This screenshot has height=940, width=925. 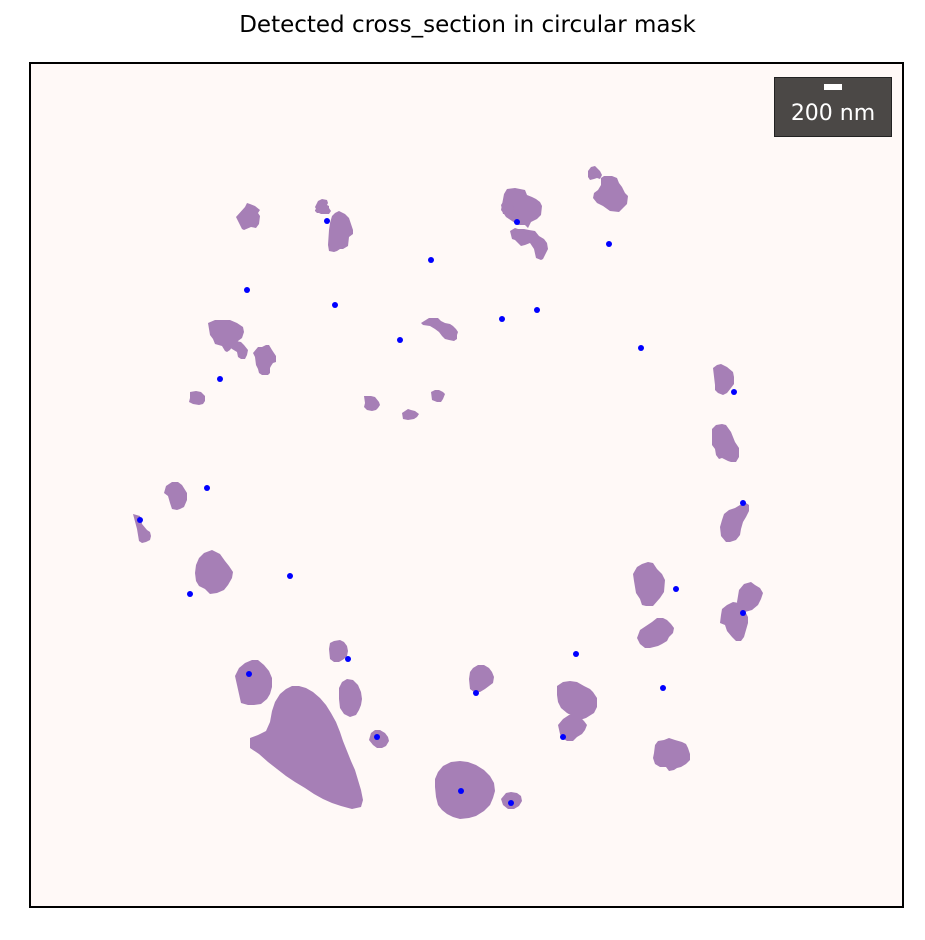 I want to click on scalebar-line, so click(x=833, y=87).